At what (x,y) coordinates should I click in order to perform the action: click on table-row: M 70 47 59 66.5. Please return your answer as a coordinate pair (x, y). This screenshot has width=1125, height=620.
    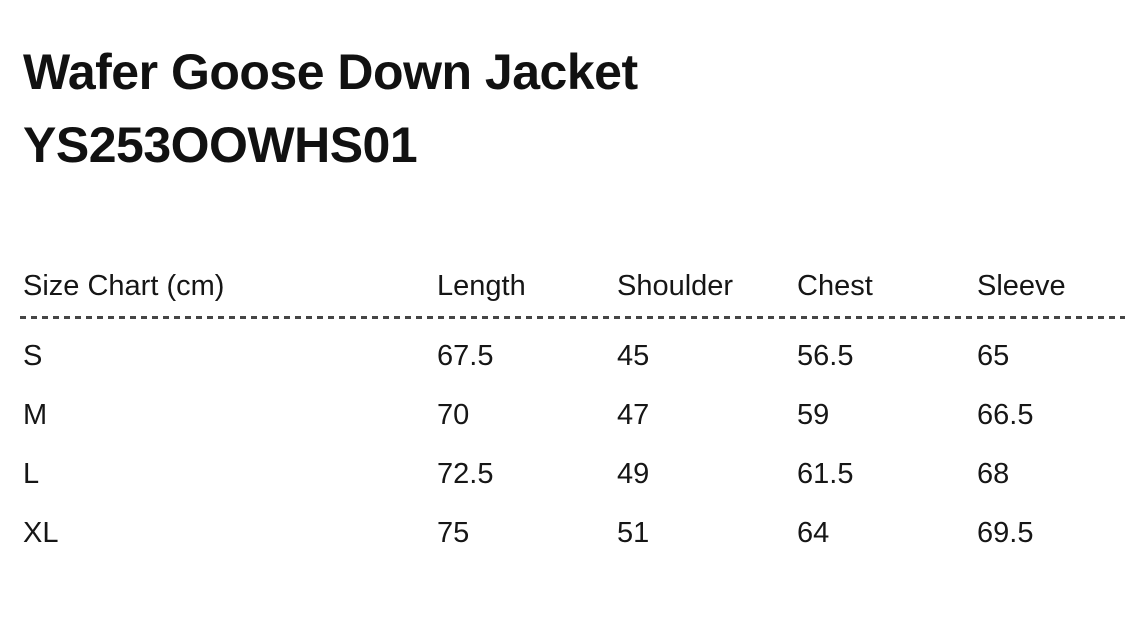
    Looking at the image, I should click on (574, 415).